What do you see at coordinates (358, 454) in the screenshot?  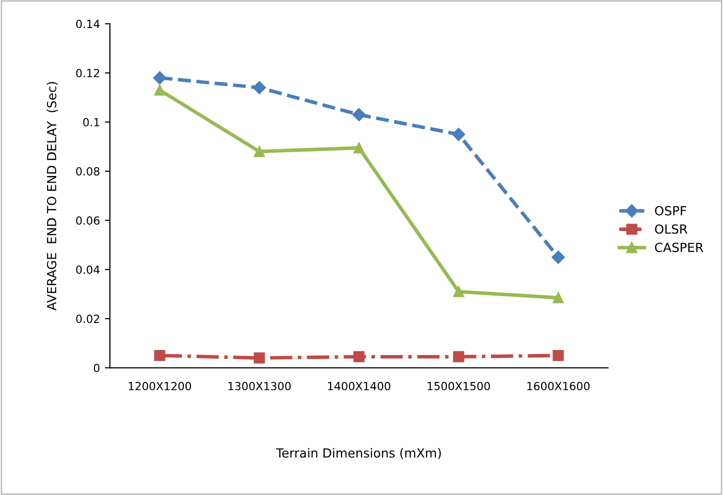 I see `x-axis-title: Terrain Dimensions (mXm)` at bounding box center [358, 454].